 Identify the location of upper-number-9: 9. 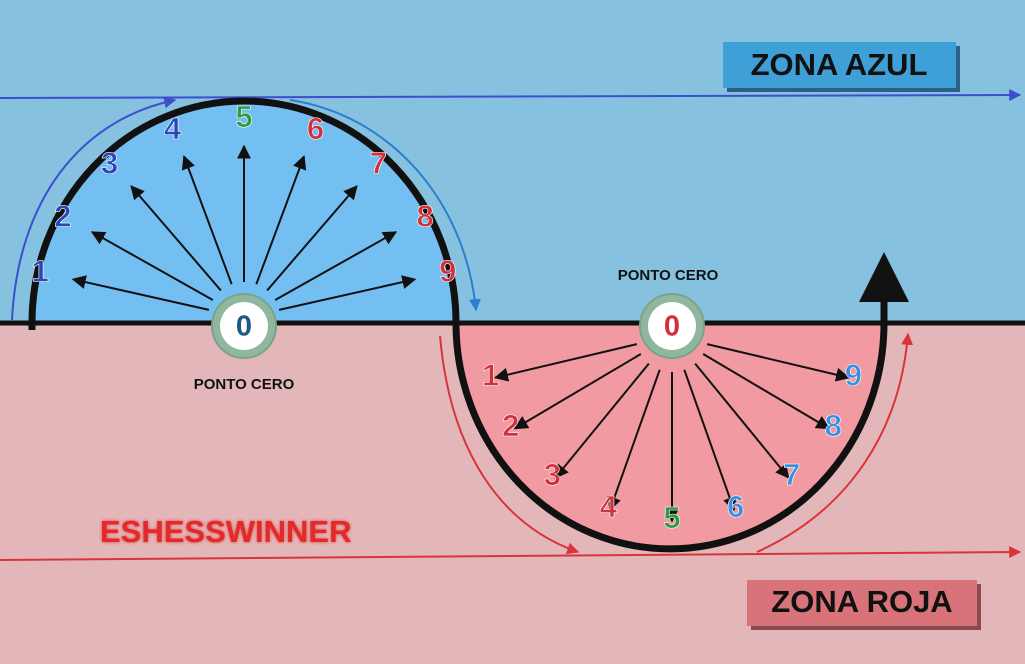
(447, 270).